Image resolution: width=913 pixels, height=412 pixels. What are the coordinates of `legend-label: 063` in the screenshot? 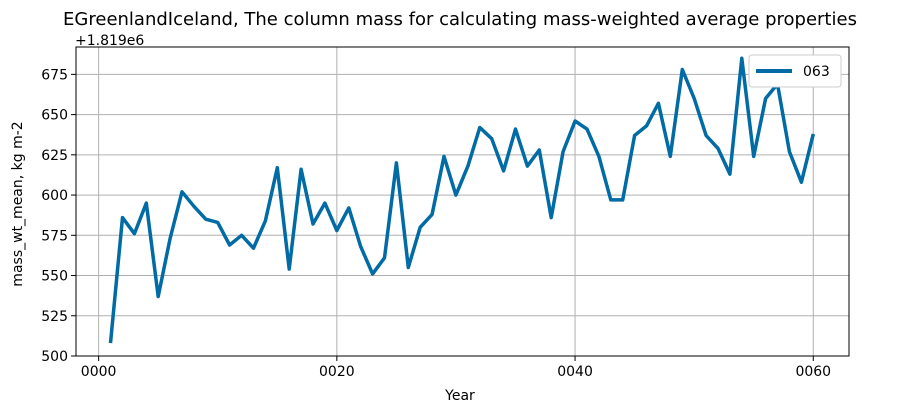 It's located at (816, 72).